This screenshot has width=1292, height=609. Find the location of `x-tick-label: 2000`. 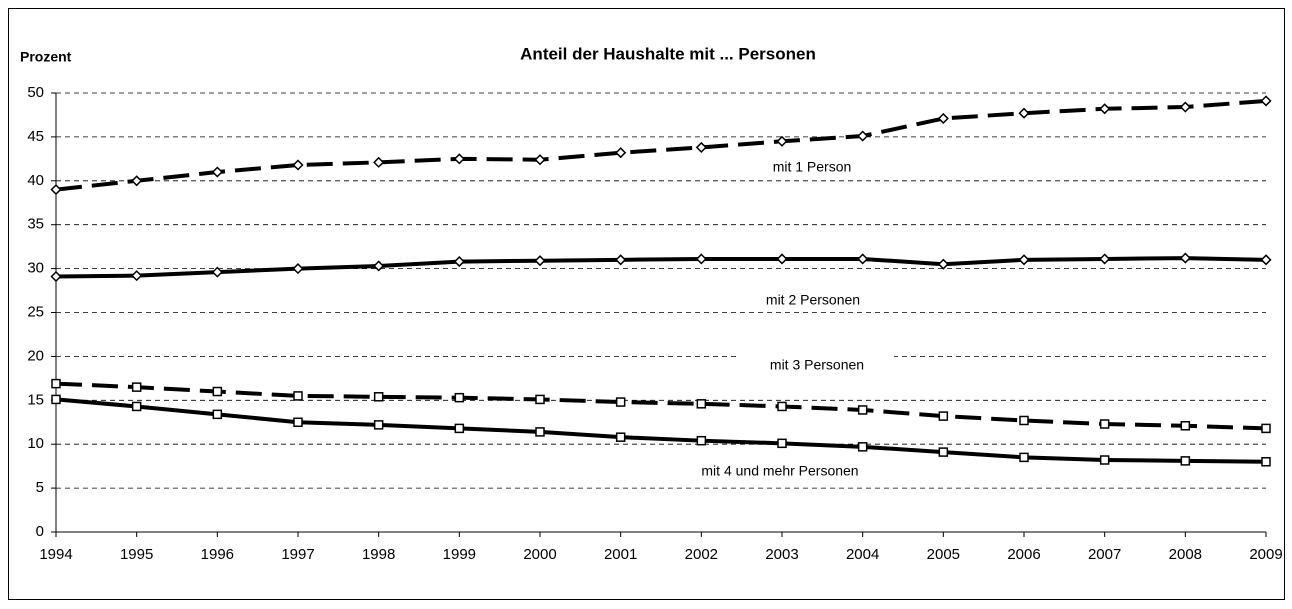

x-tick-label: 2000 is located at coordinates (539, 554).